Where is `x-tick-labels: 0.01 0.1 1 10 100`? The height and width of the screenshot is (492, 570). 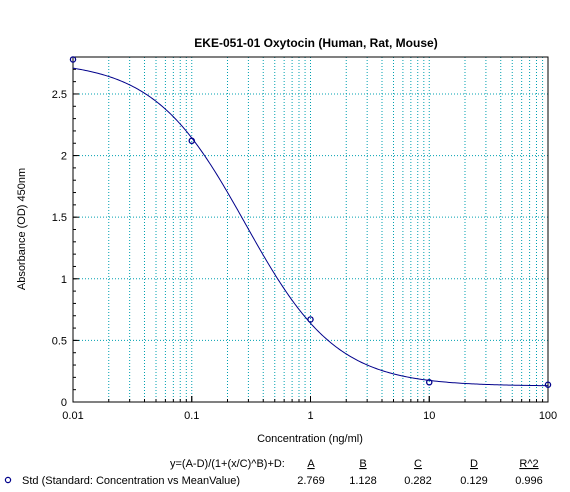
x-tick-labels: 0.01 0.1 1 10 100 is located at coordinates (309, 416).